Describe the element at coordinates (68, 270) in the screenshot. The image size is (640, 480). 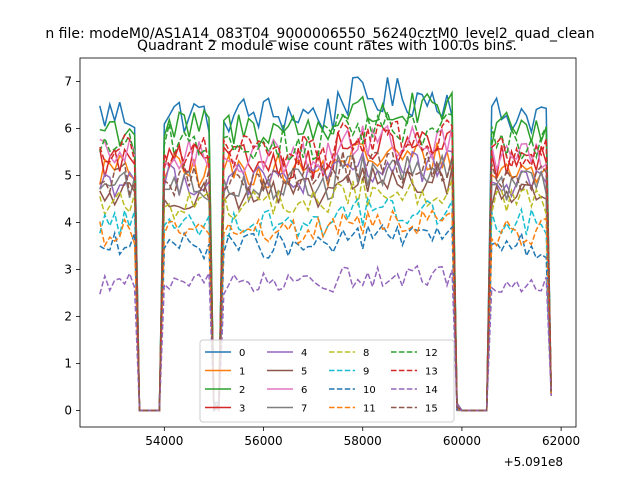
I see `y-tick-label: 3` at that location.